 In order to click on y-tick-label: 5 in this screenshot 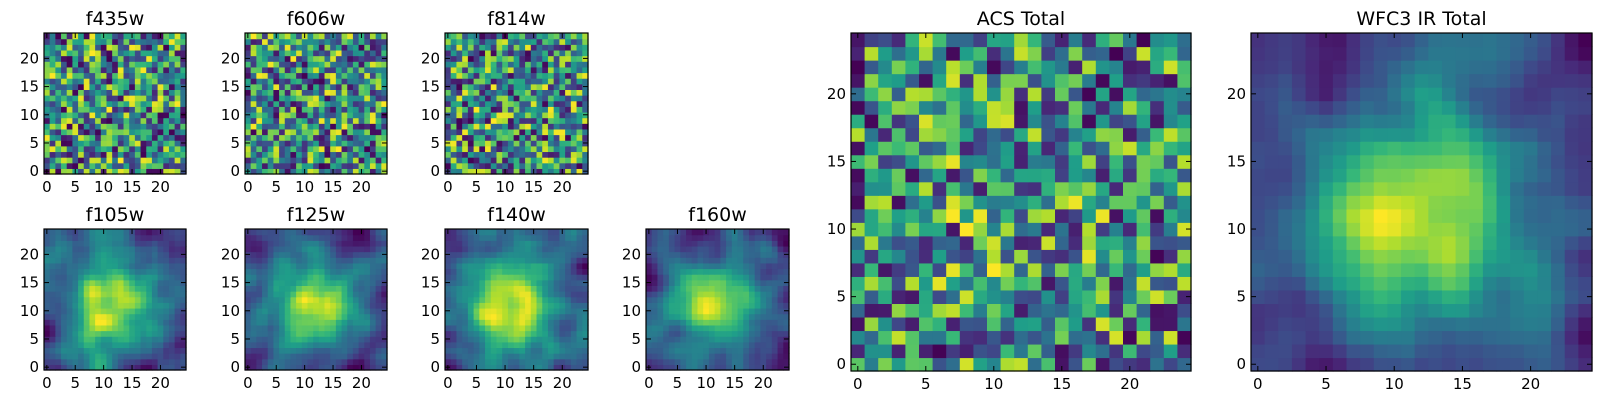, I will do `click(435, 143)`.